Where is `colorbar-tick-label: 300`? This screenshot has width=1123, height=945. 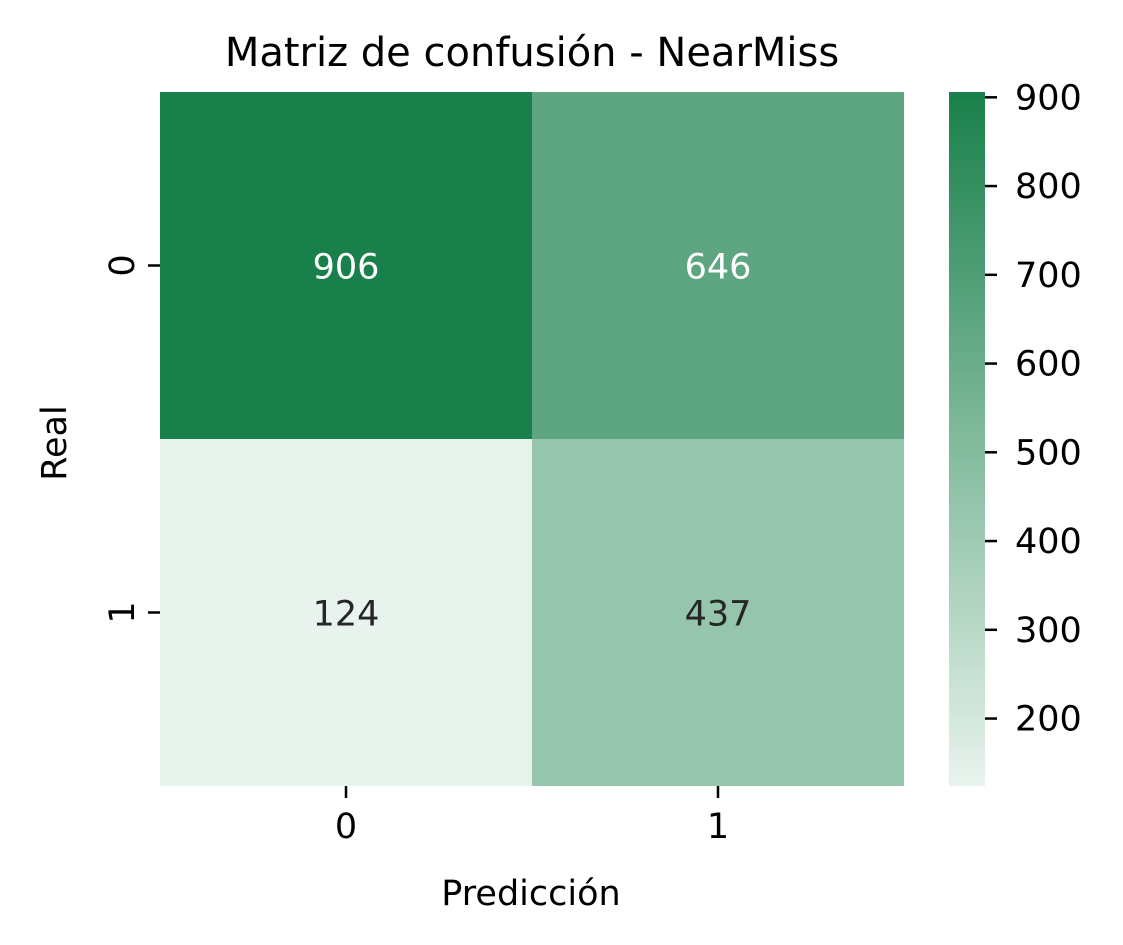
colorbar-tick-label: 300 is located at coordinates (1048, 631).